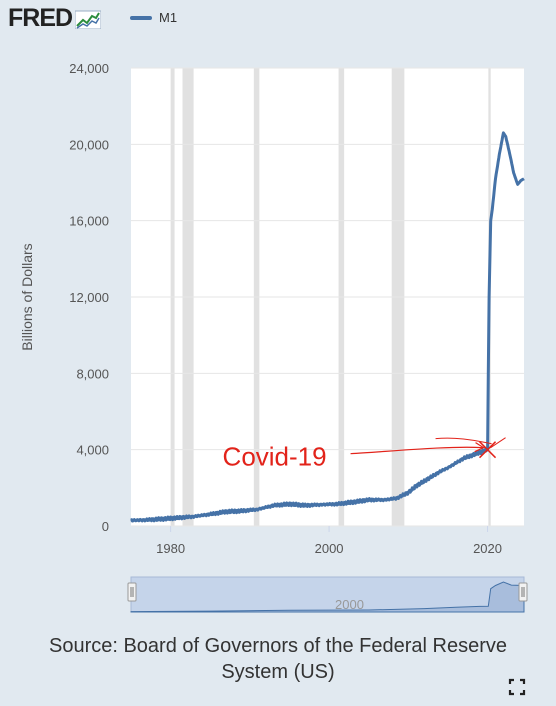  I want to click on navigator-label: 2000, so click(349, 604).